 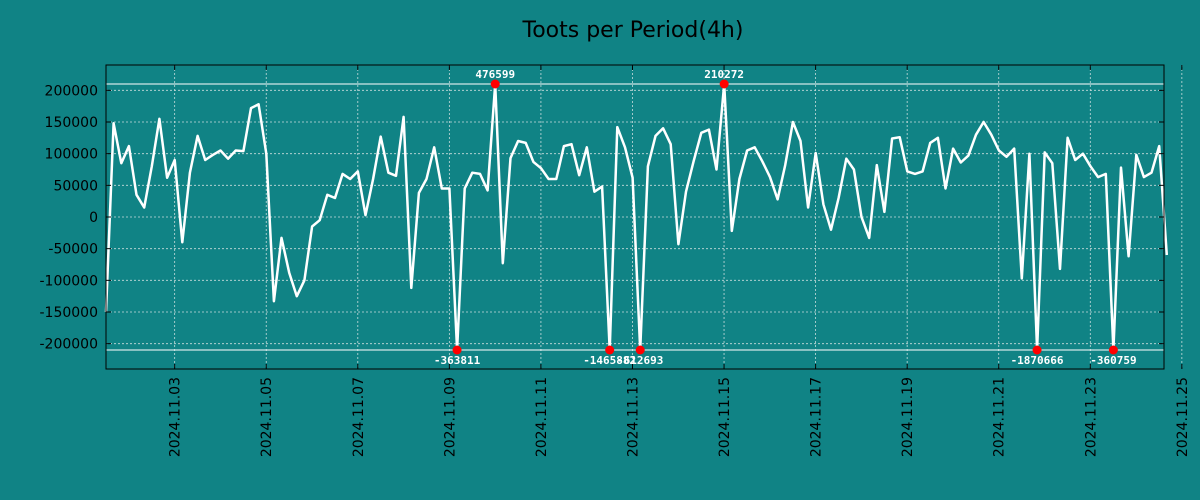 What do you see at coordinates (542, 417) in the screenshot?
I see `x-tick-label: 2024.11.11` at bounding box center [542, 417].